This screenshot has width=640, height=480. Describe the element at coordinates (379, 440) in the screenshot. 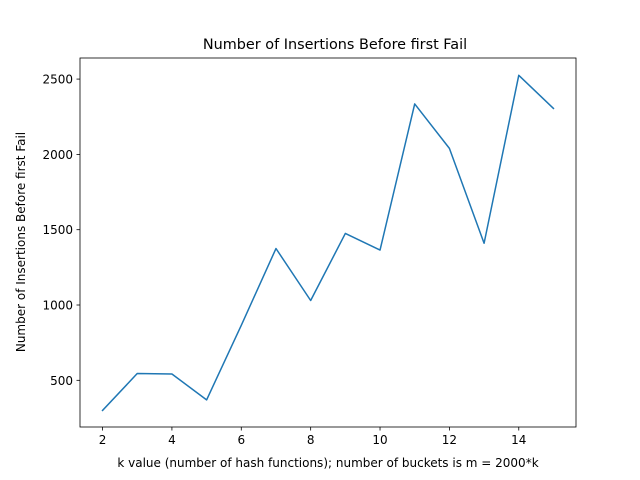

I see `x-tick-label: 10` at that location.